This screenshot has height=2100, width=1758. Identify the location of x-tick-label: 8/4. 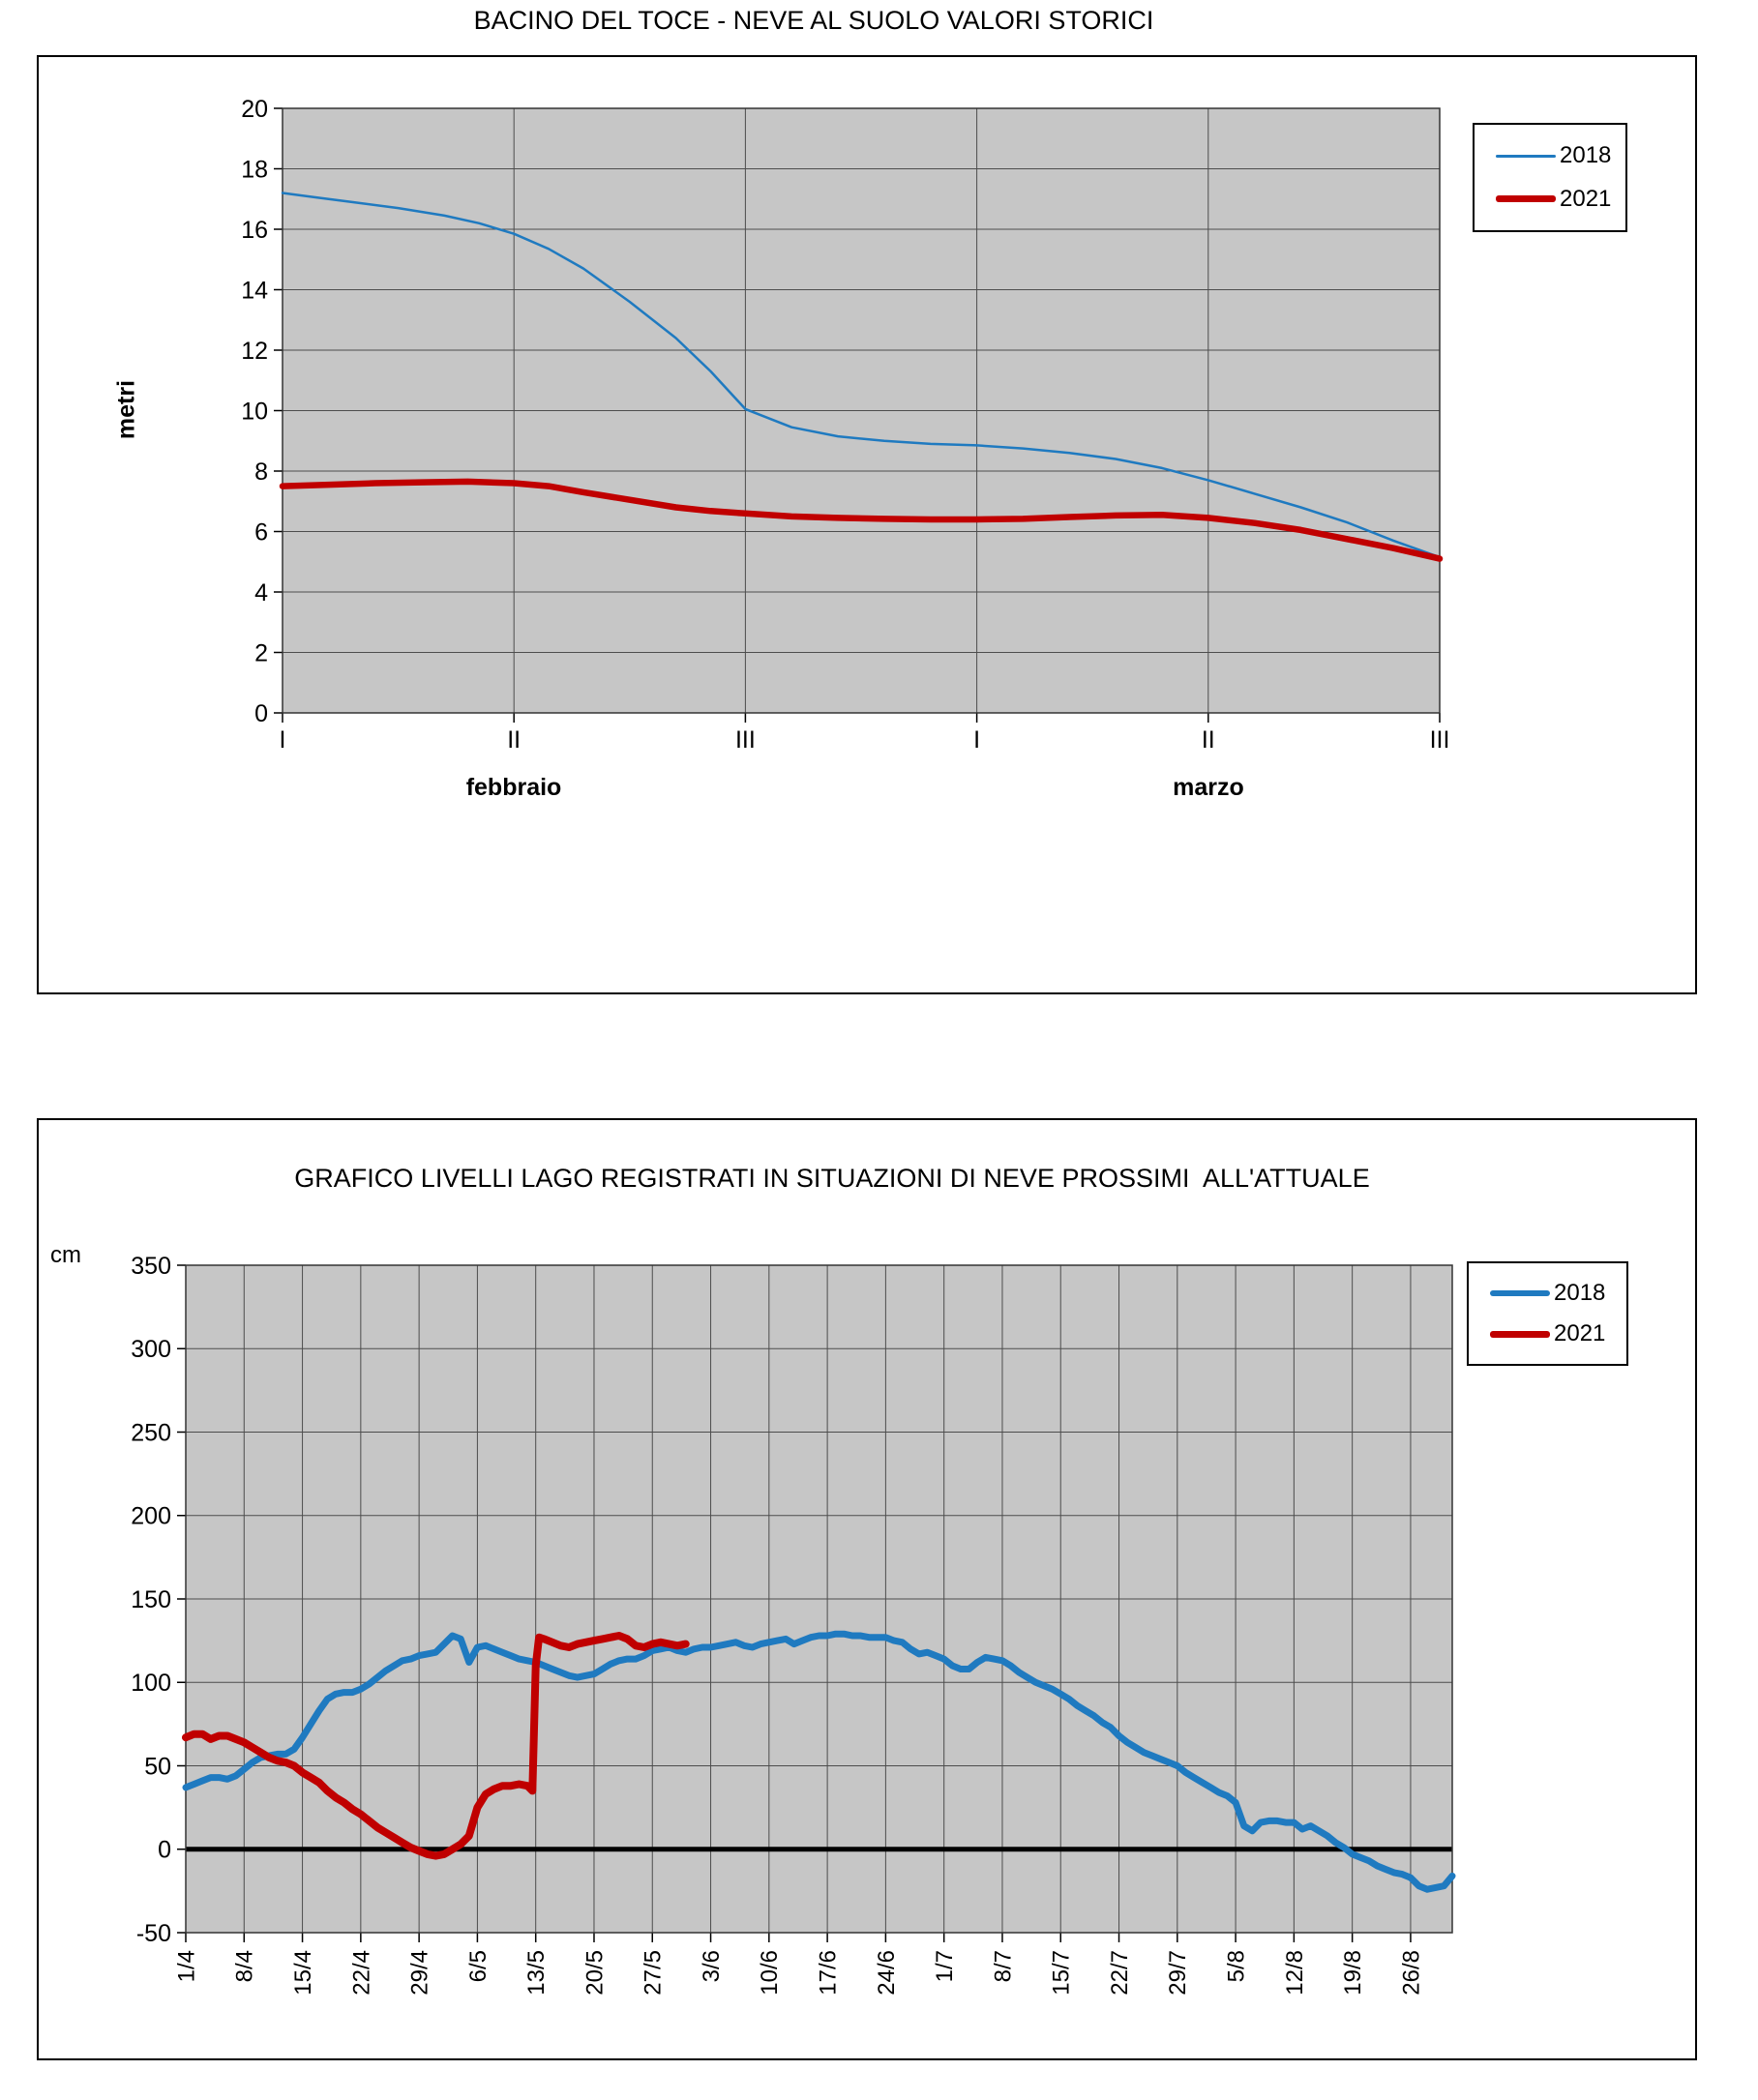
(245, 1966).